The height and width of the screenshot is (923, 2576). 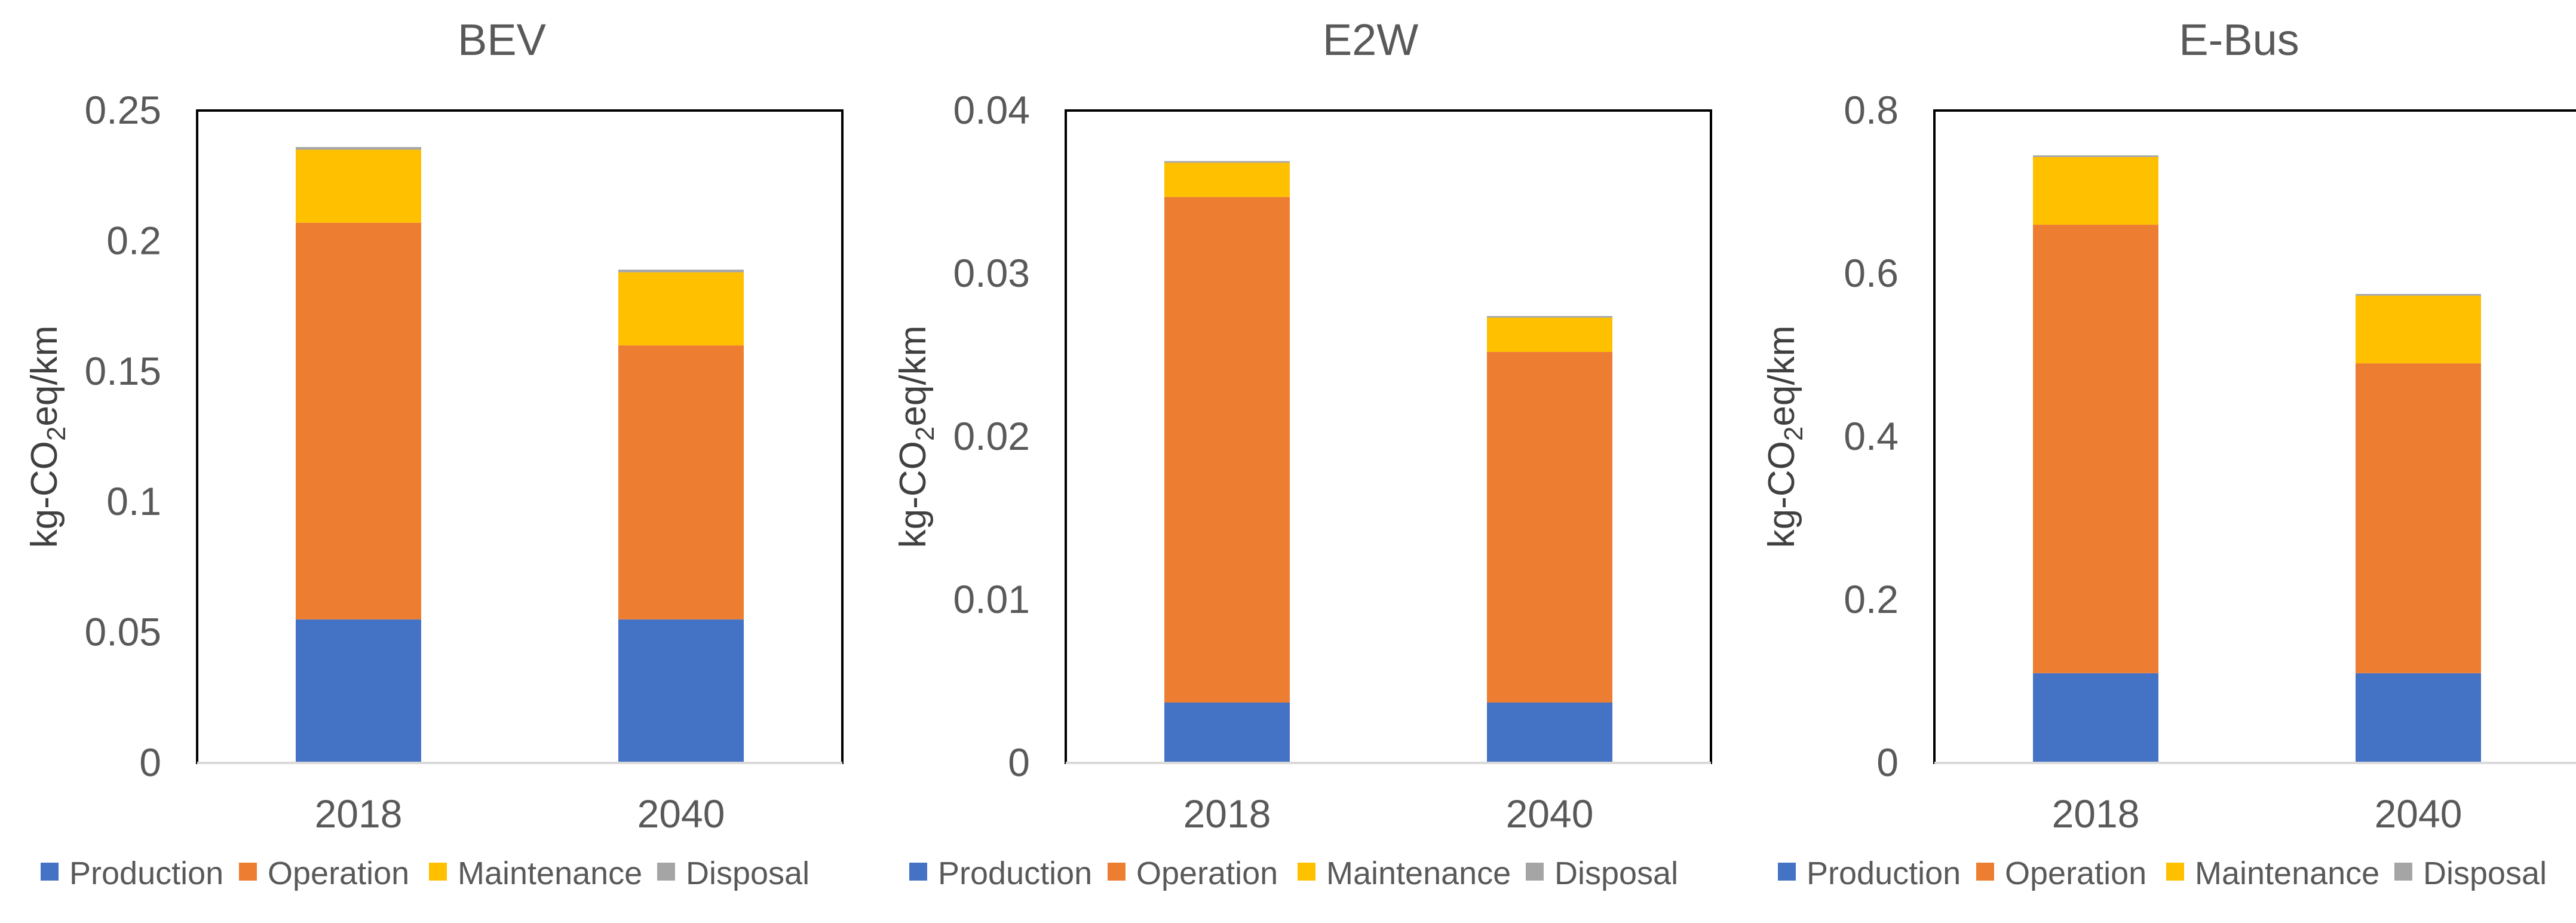 What do you see at coordinates (1784, 437) in the screenshot?
I see `y-axis-label-ebus: kg-CO2eq/km` at bounding box center [1784, 437].